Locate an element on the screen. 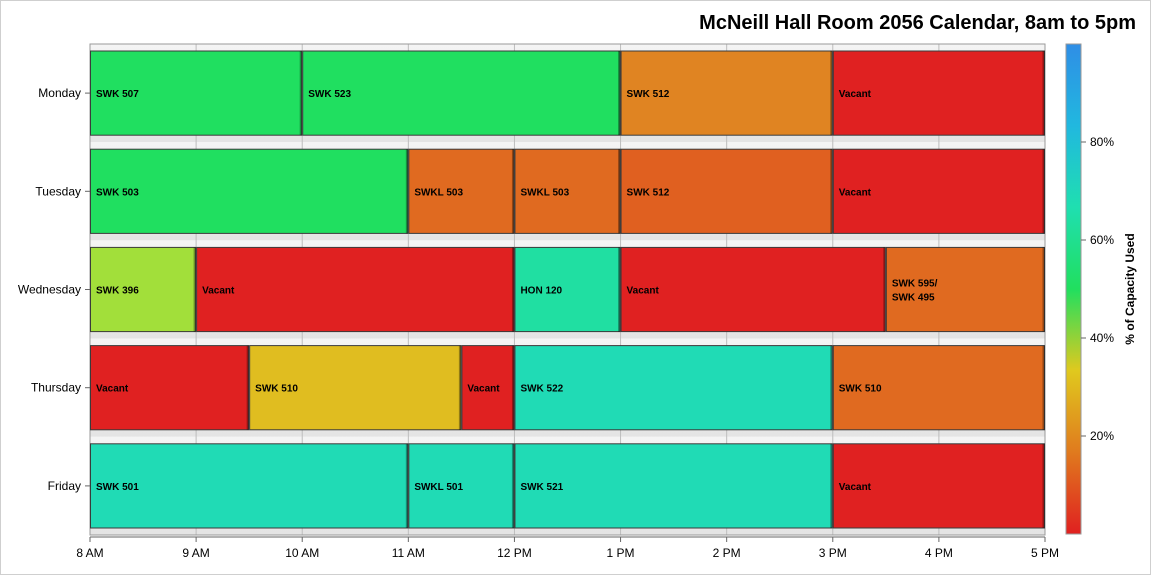 The width and height of the screenshot is (1152, 576). event-bar: SWK 595/SWK 495 is located at coordinates (965, 289).